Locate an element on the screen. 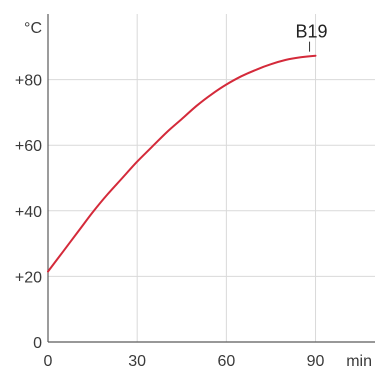 Image resolution: width=376 pixels, height=374 pixels. x-tick-label: 30 is located at coordinates (137, 361).